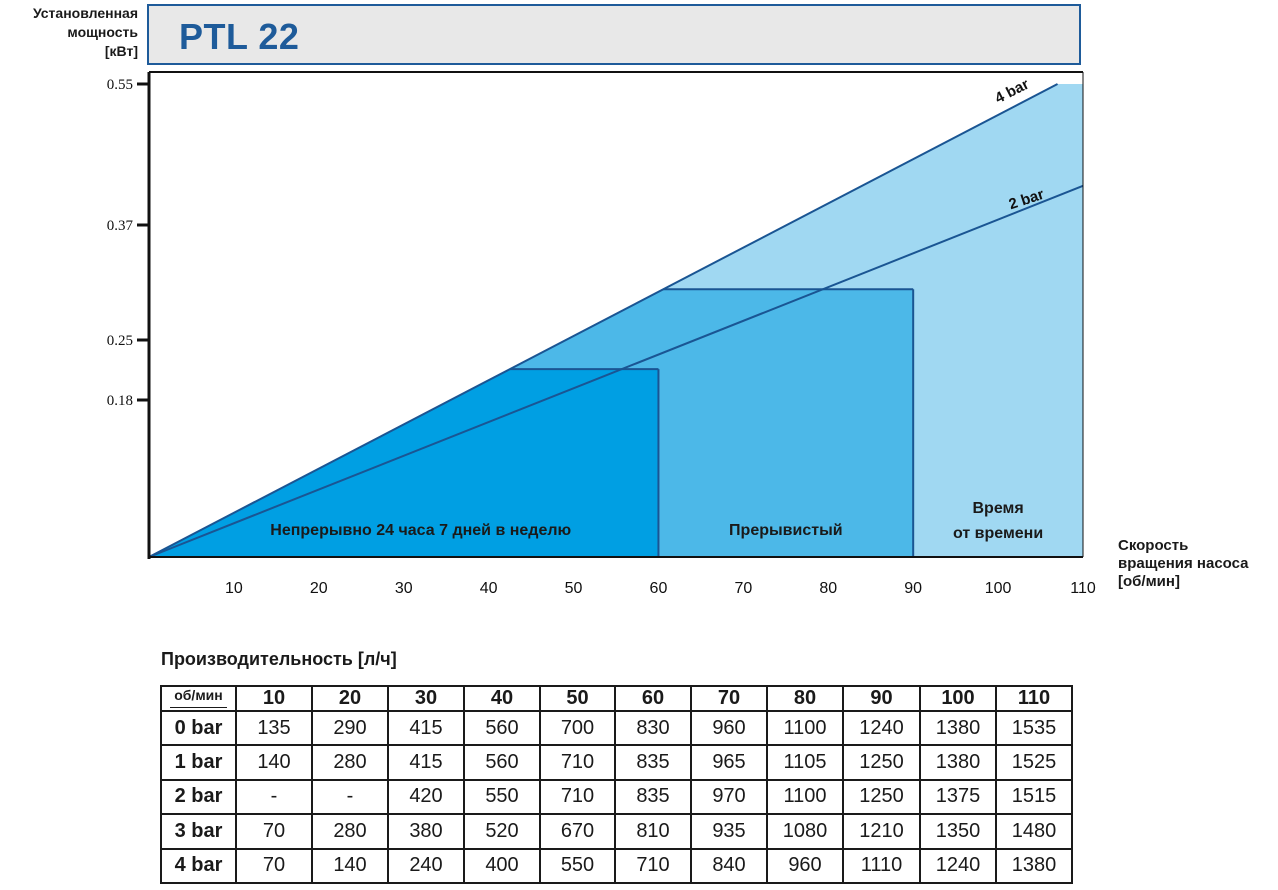 This screenshot has width=1278, height=890. I want to click on table-cell: 1480, so click(1034, 831).